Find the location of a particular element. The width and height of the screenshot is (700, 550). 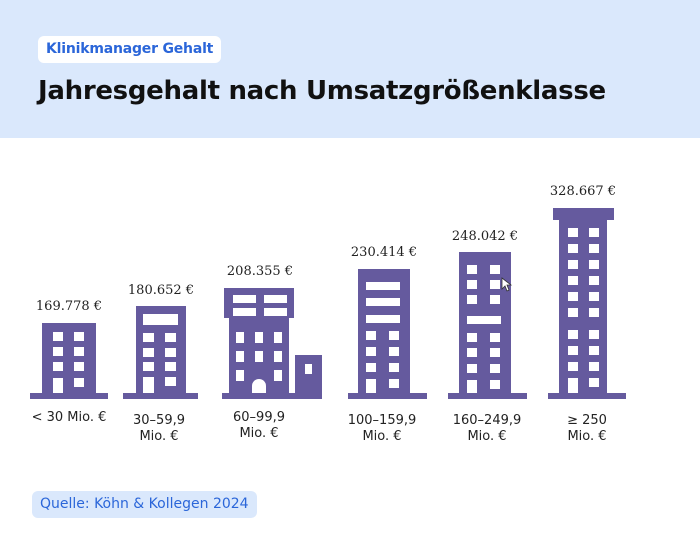

value-label-3: 208.355 € is located at coordinates (260, 271).